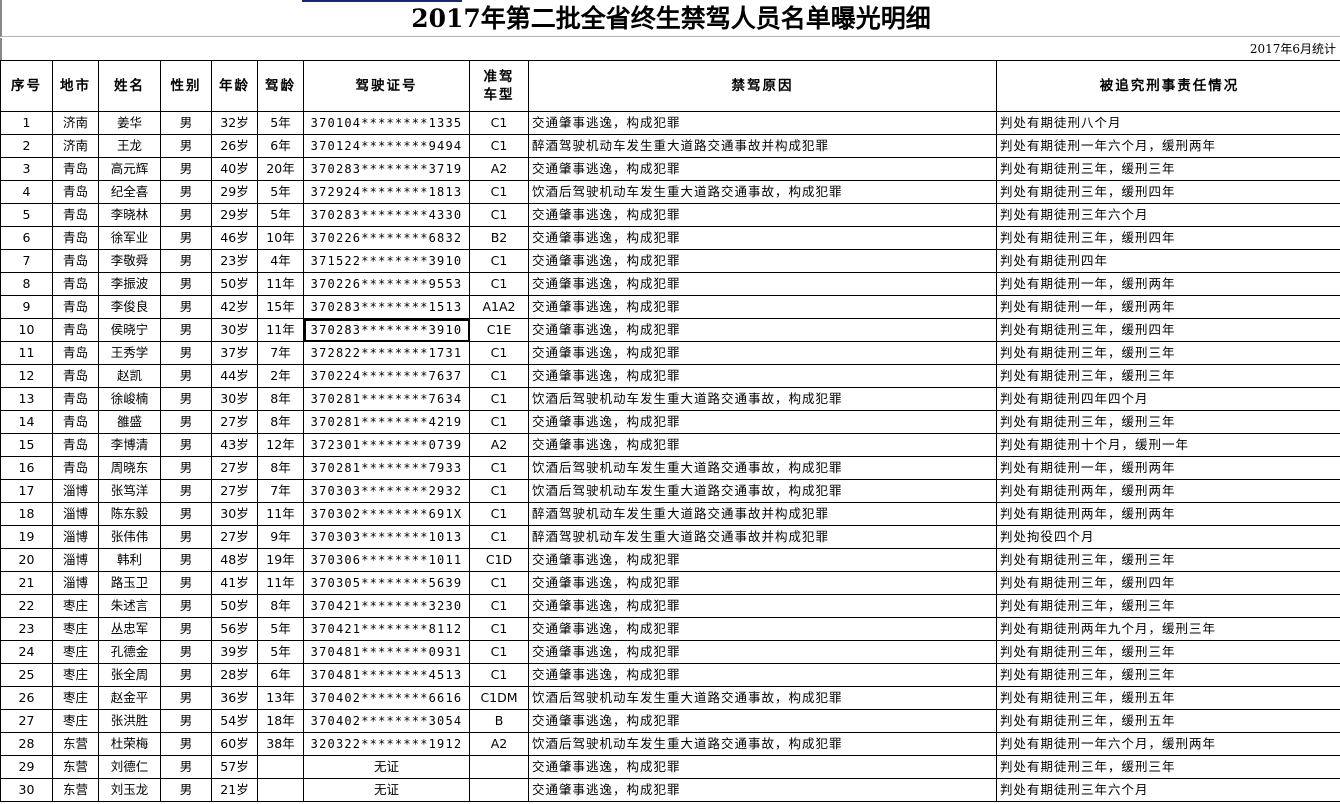 The height and width of the screenshot is (804, 1340). I want to click on cell-license-class: B2, so click(499, 238).